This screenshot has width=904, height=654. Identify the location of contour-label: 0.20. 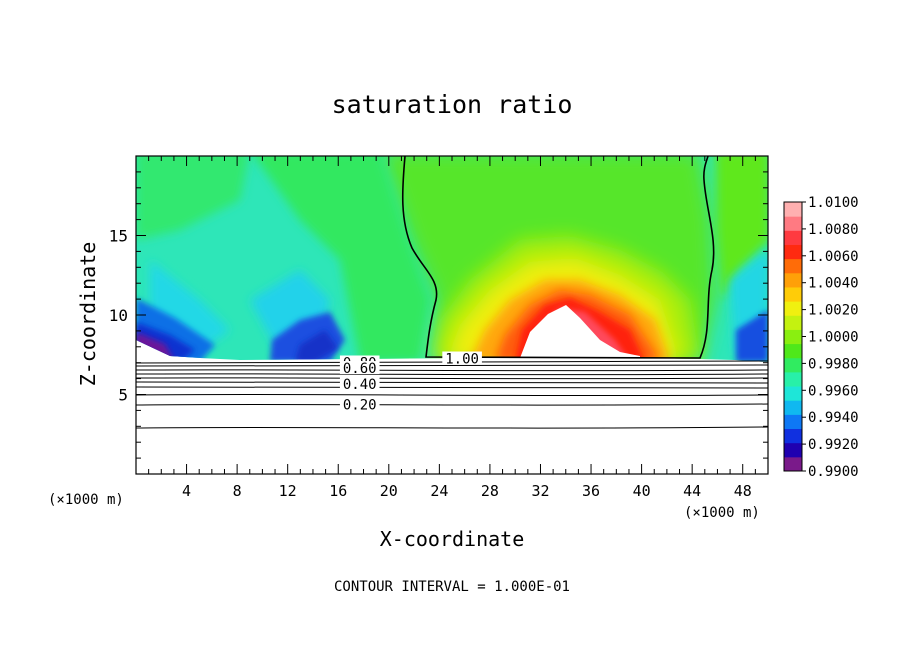
(360, 406).